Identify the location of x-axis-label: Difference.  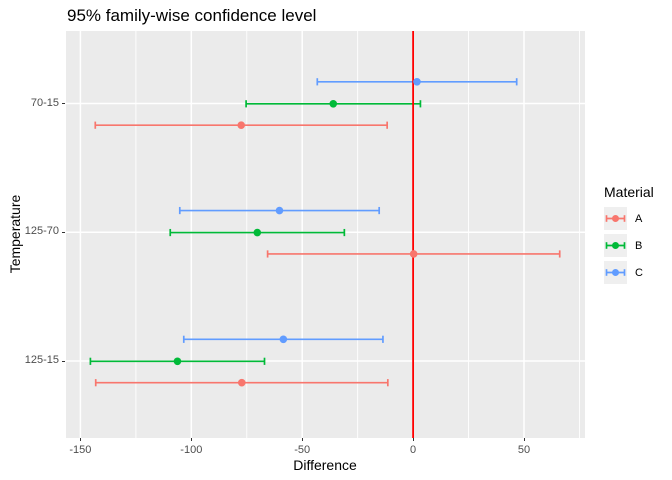
(325, 465).